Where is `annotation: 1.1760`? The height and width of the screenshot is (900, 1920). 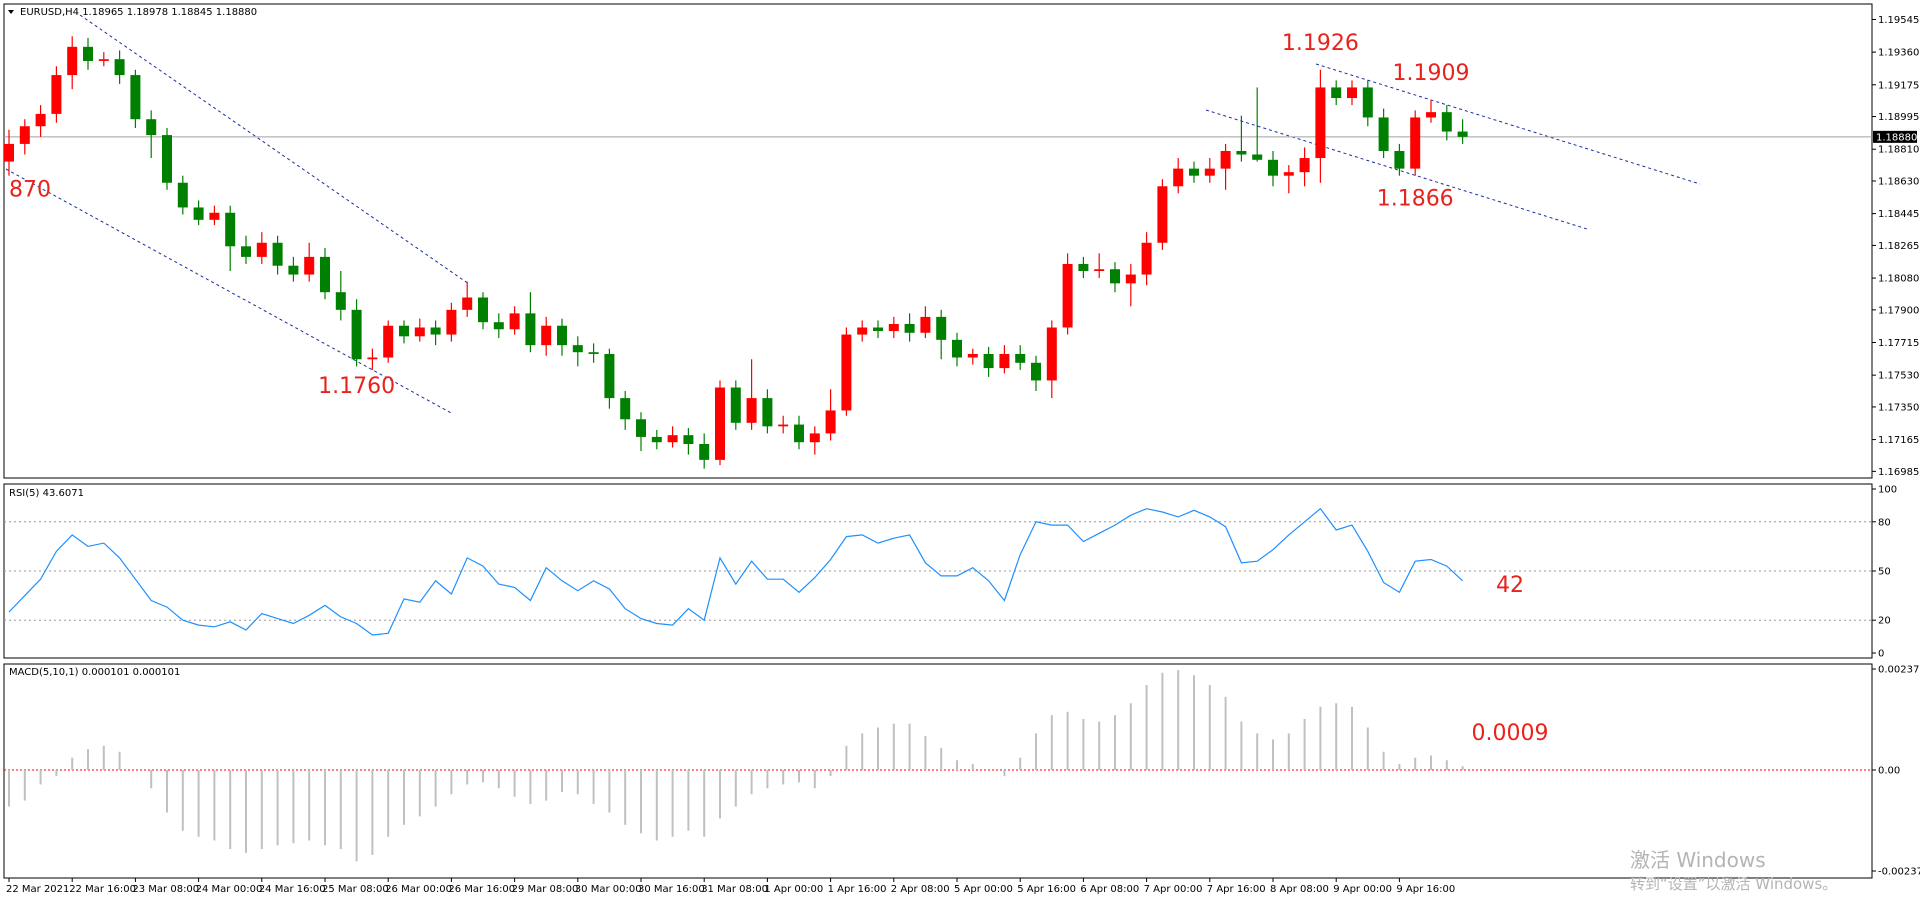
annotation: 1.1760 is located at coordinates (356, 386).